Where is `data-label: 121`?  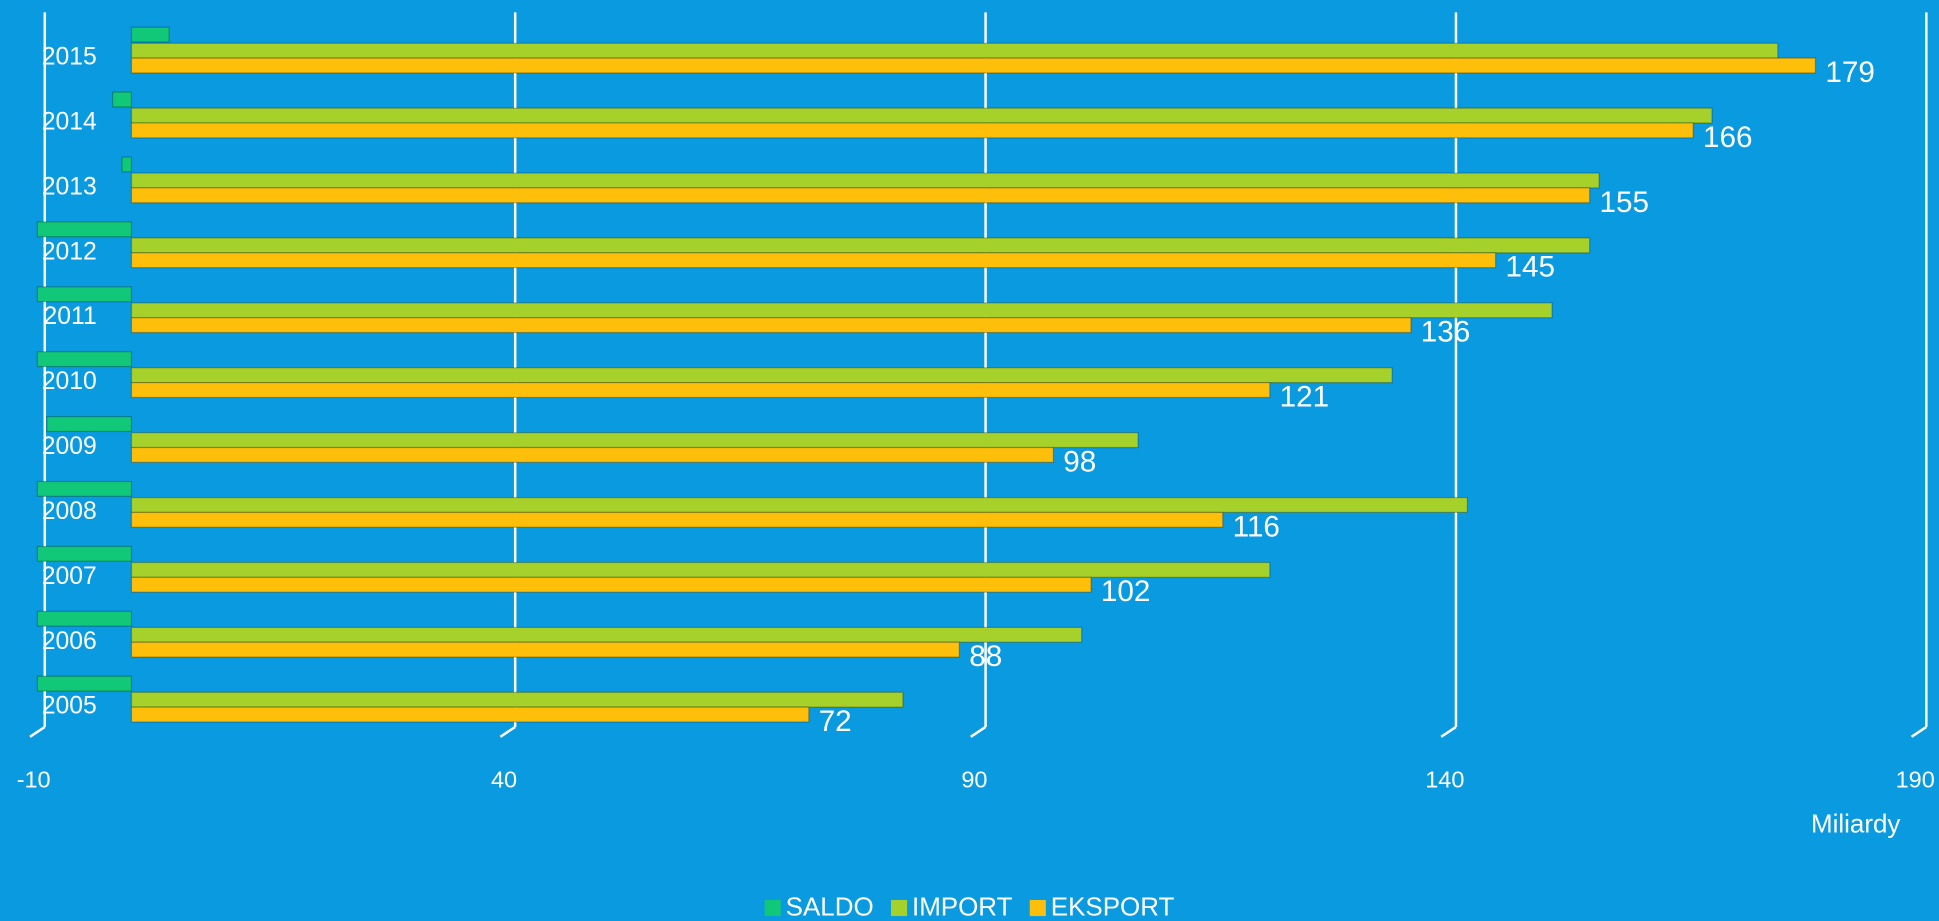 data-label: 121 is located at coordinates (1304, 397).